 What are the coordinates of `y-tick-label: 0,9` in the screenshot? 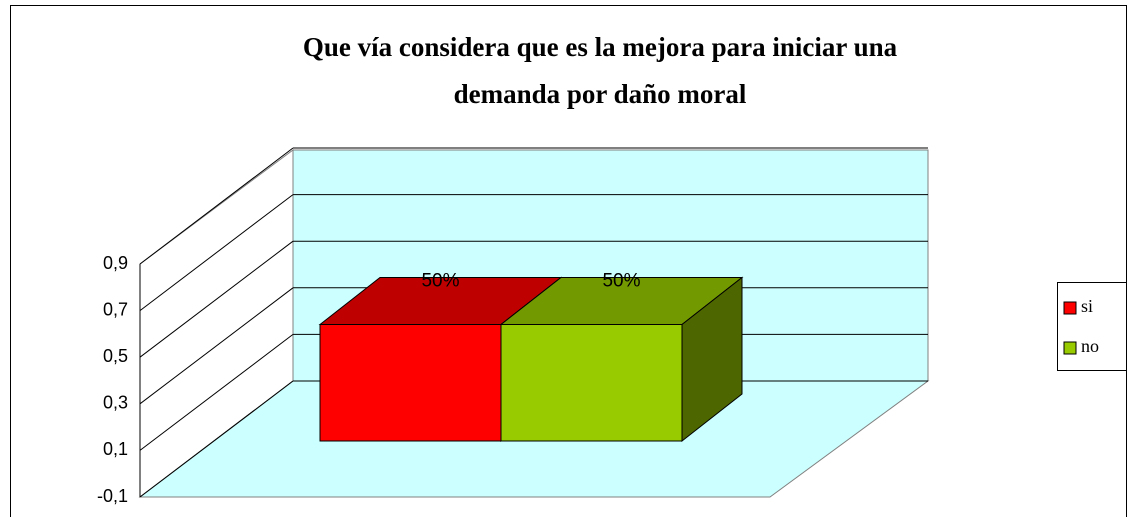 It's located at (115, 263).